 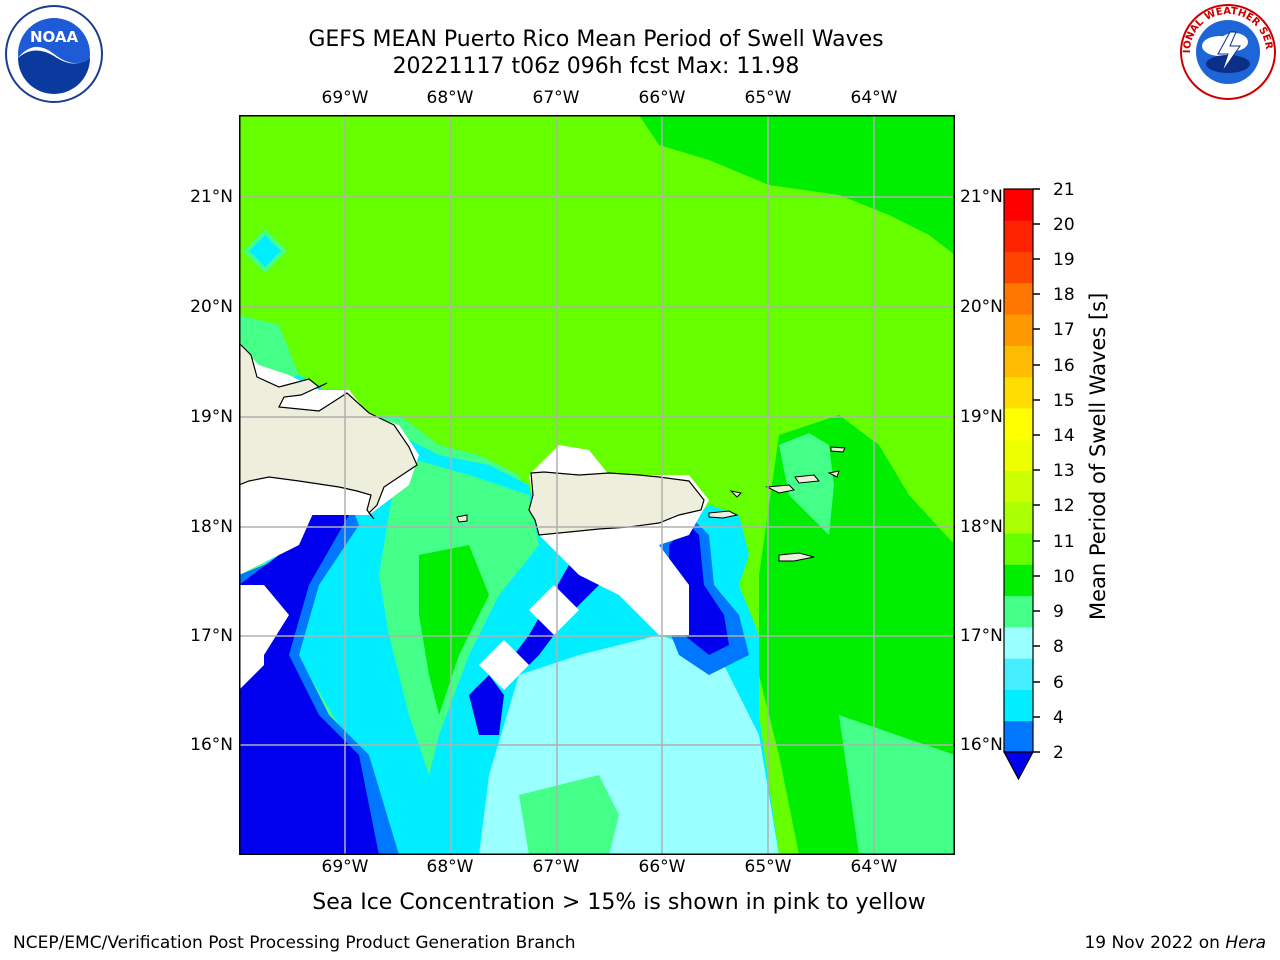 What do you see at coordinates (981, 636) in the screenshot?
I see `lat-label-right: 17°N` at bounding box center [981, 636].